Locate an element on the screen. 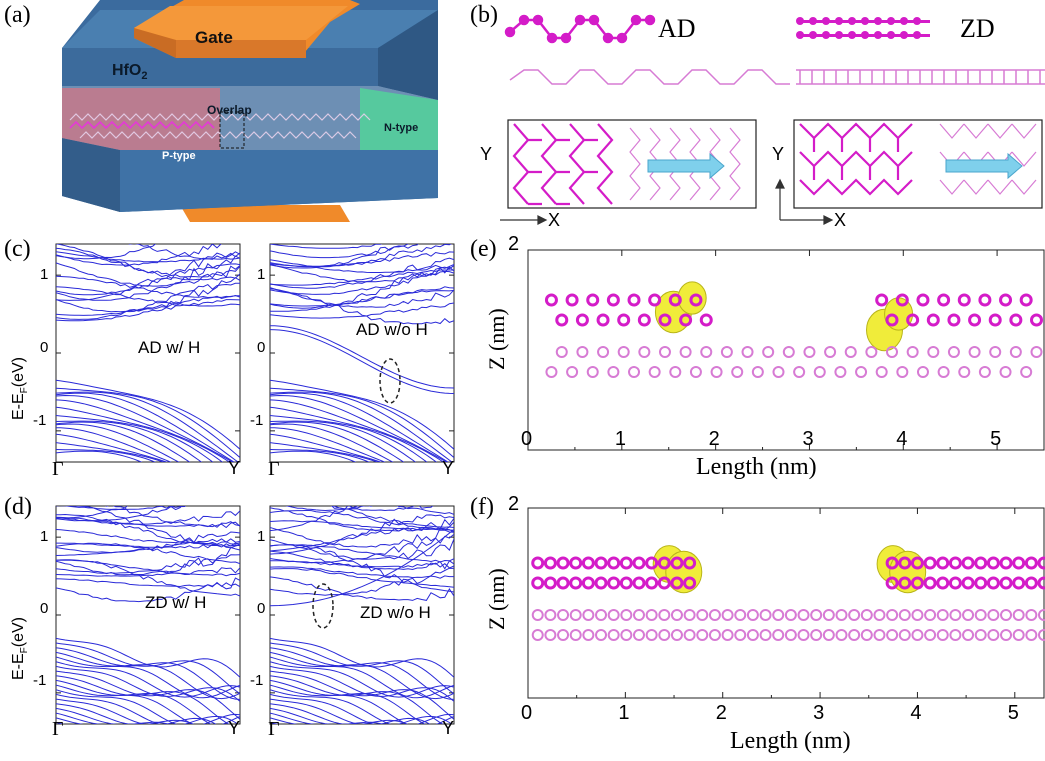 This screenshot has height=761, width=1045. d-xtick-gamma: Γ is located at coordinates (58, 729).